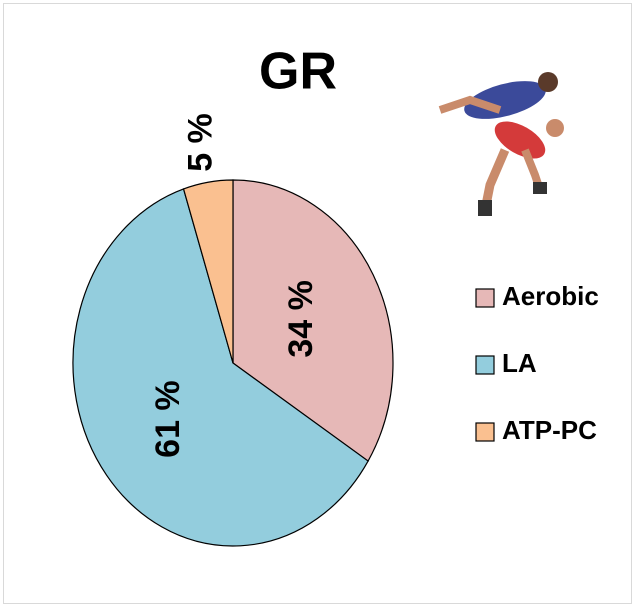 The height and width of the screenshot is (607, 635). Describe the element at coordinates (501, 144) in the screenshot. I see `wrestlers-illustration` at that location.